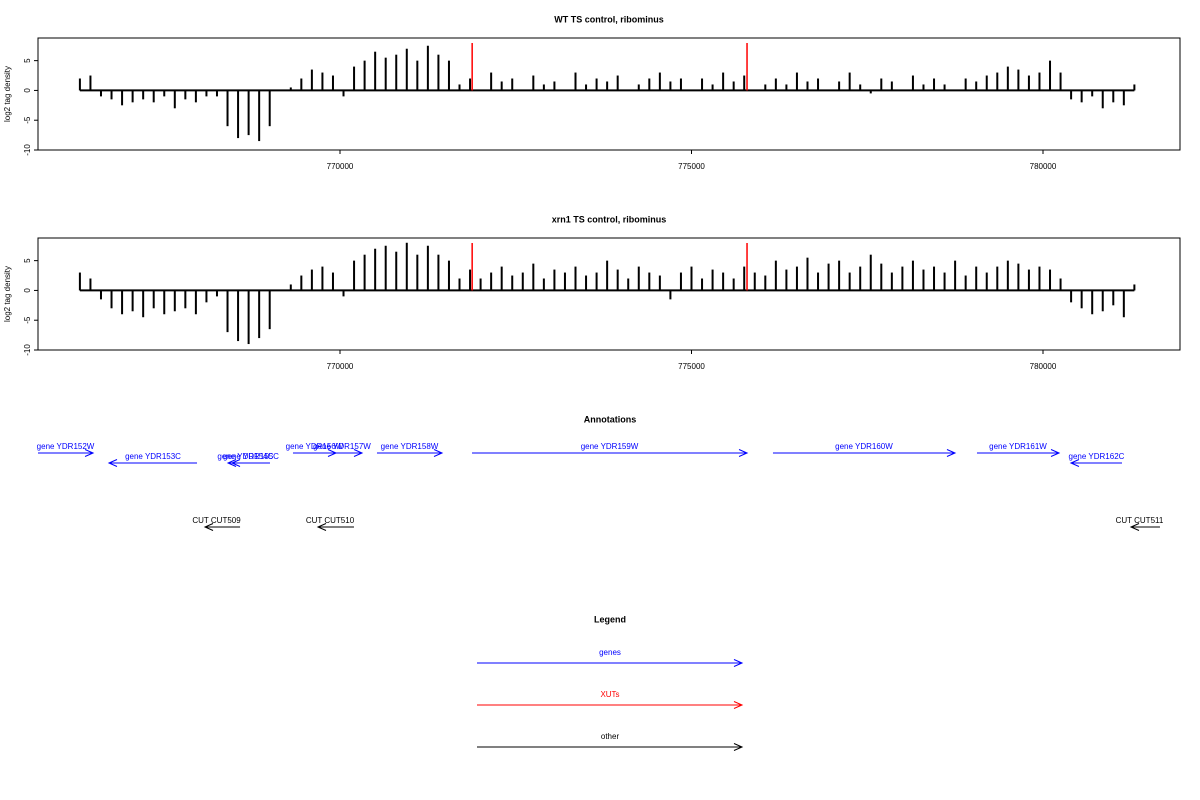 This screenshot has height=800, width=1200. I want to click on x-tick-label: 770000, so click(340, 366).